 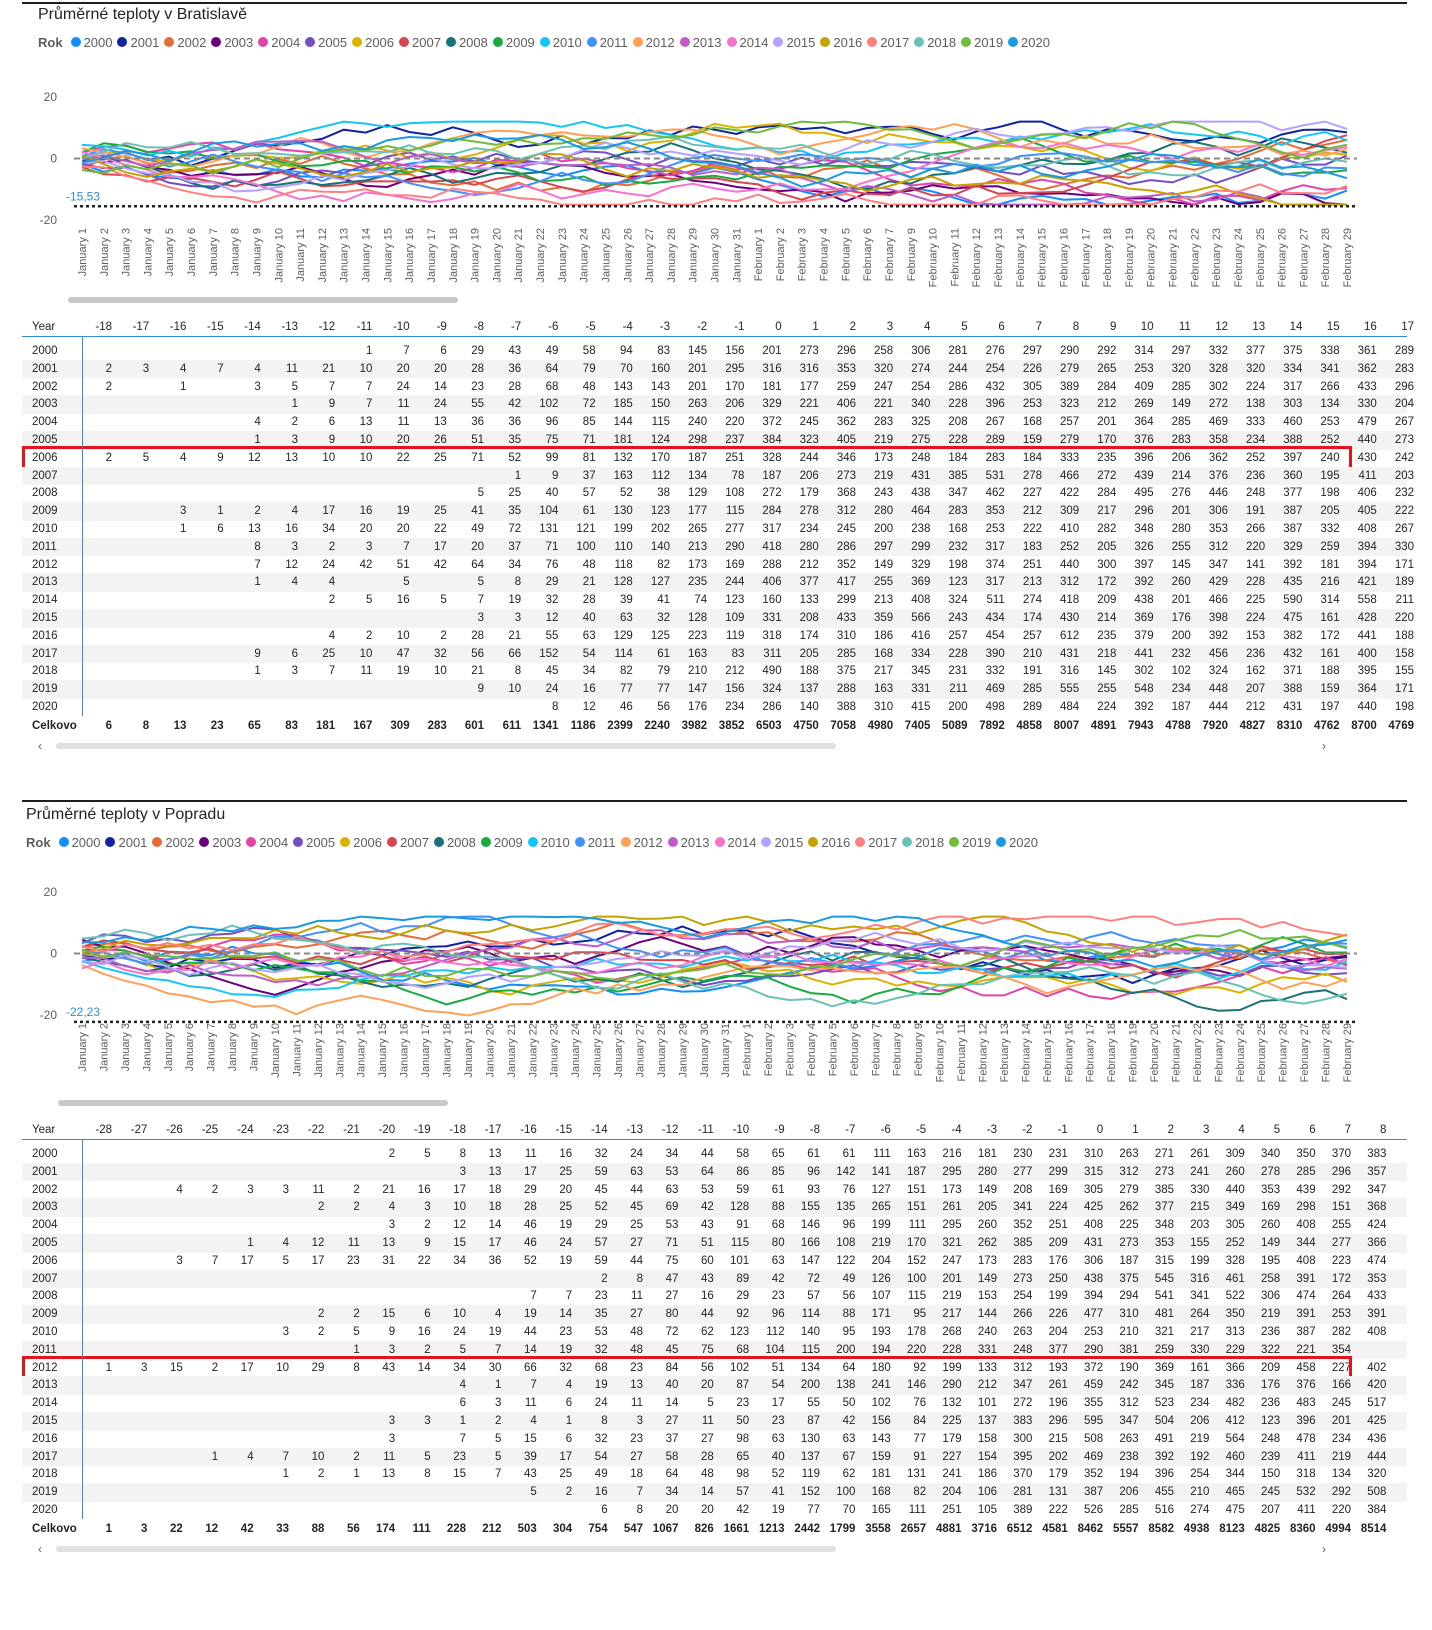 I want to click on column-header: 9, so click(x=1113, y=327).